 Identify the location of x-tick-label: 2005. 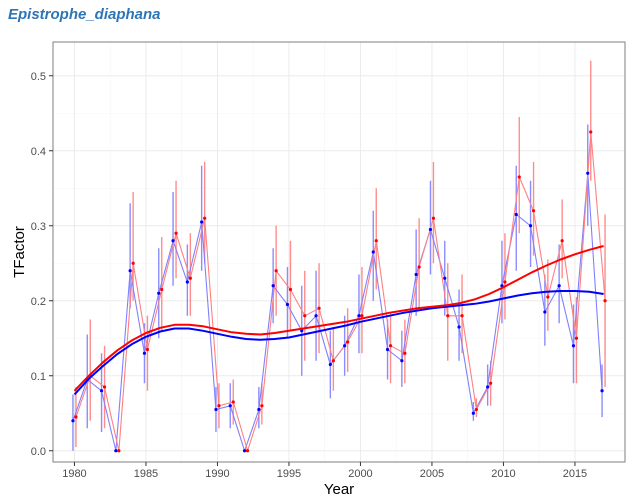
(432, 474).